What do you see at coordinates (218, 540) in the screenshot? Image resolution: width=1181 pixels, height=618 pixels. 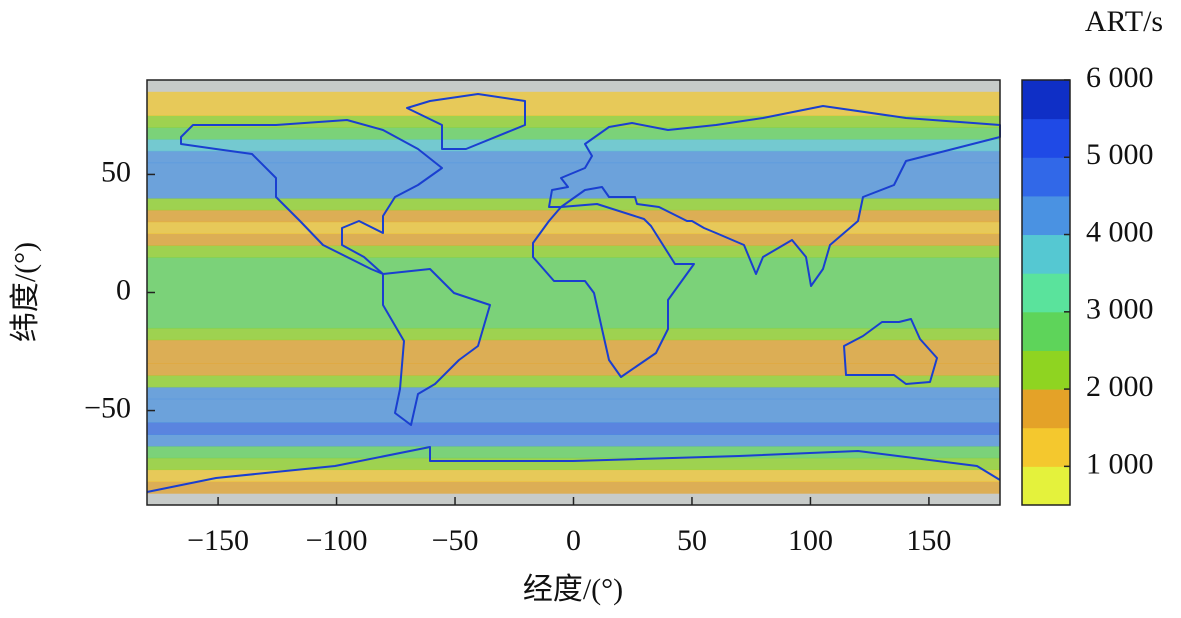 I see `x-tick-label: −150` at bounding box center [218, 540].